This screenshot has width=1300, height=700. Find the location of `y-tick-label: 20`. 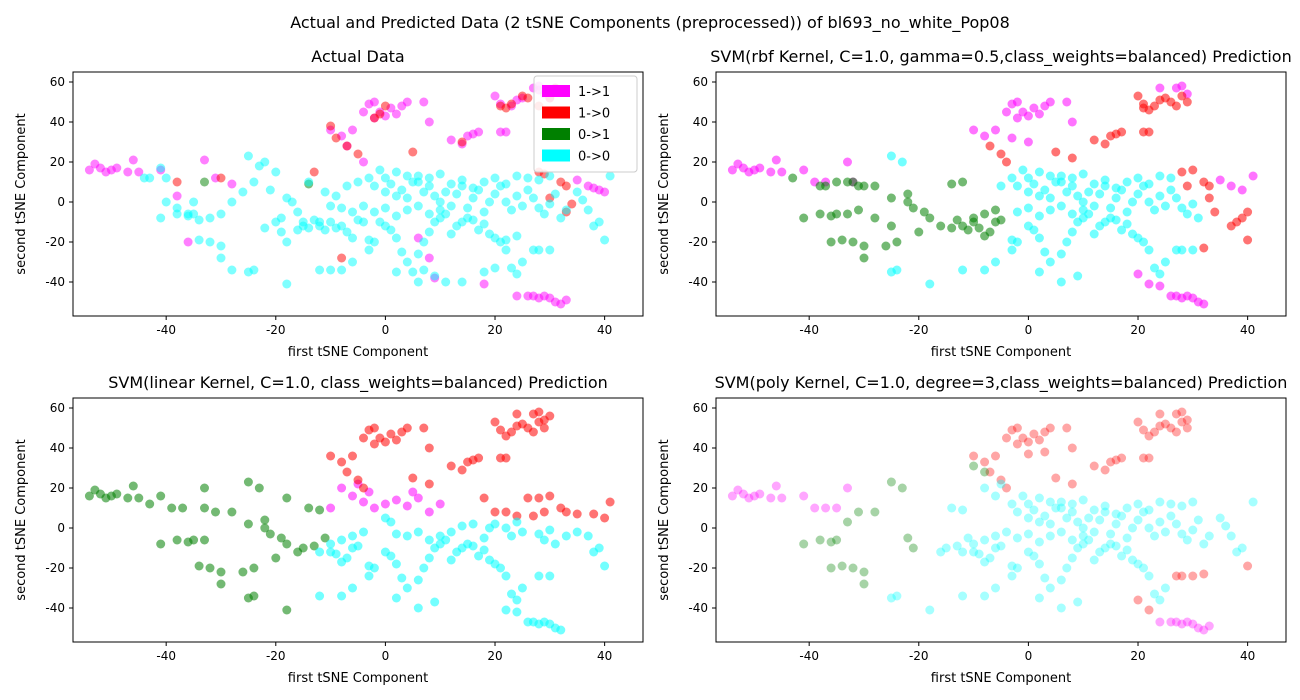

y-tick-label: 20 is located at coordinates (700, 488).